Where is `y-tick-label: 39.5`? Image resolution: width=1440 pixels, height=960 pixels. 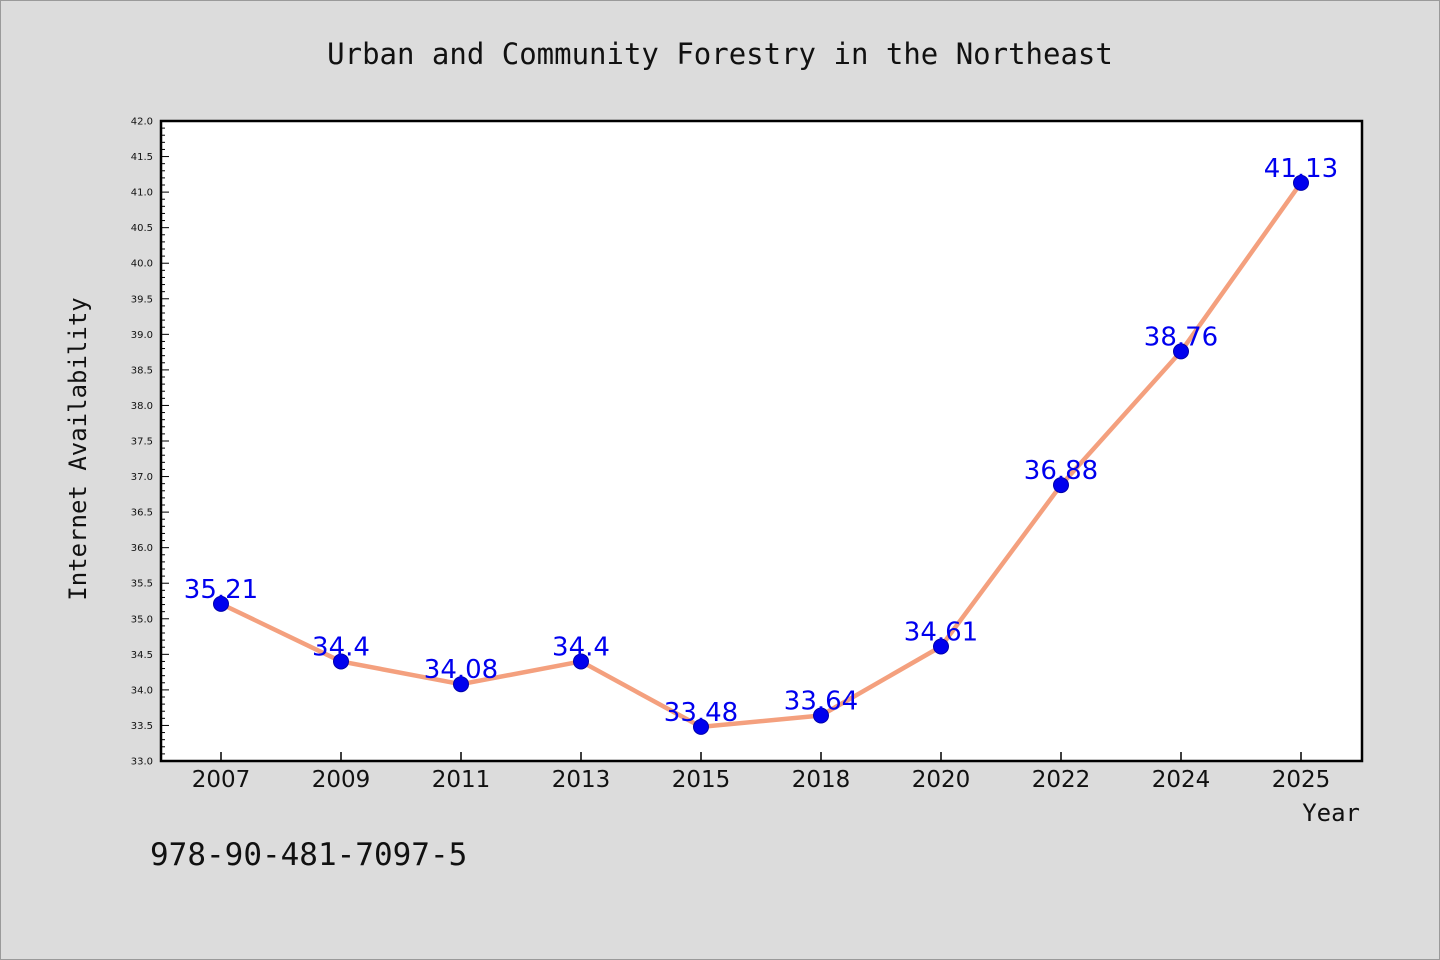
y-tick-label: 39.5 is located at coordinates (142, 299).